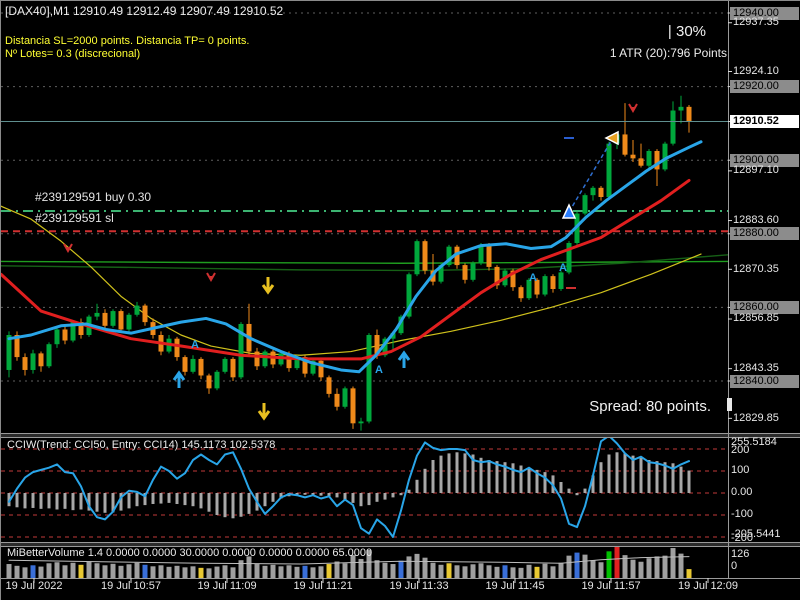  I want to click on price-axis-label: 12883.60, so click(756, 220).